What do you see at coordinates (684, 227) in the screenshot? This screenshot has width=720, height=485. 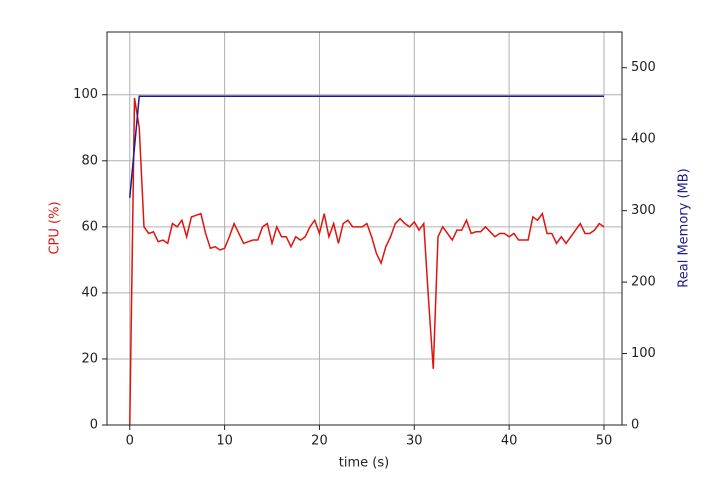 I see `y2-axis-label: Real Memory (MB)` at bounding box center [684, 227].